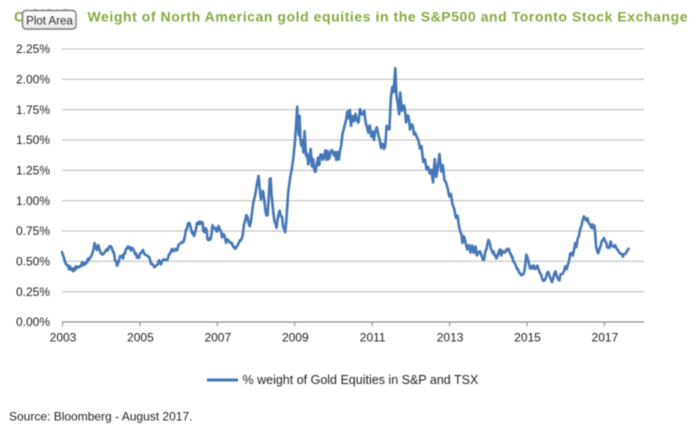  I want to click on svg-text: 2007, so click(217, 338).